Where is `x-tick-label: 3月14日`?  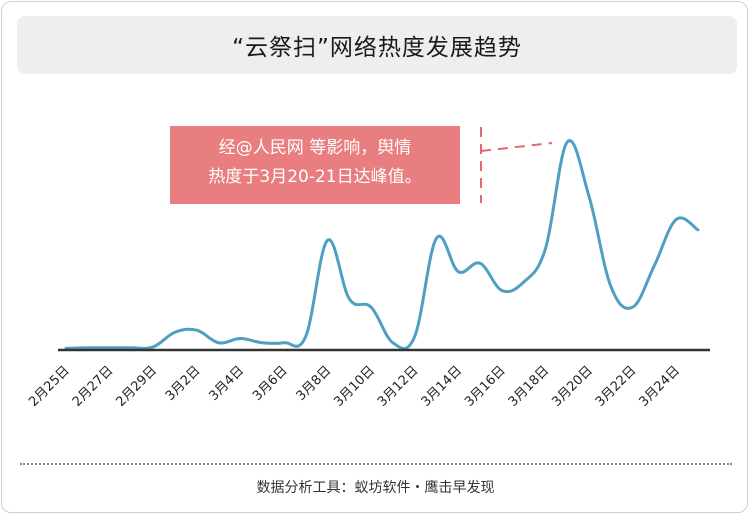 x-tick-label: 3月14日 is located at coordinates (442, 386).